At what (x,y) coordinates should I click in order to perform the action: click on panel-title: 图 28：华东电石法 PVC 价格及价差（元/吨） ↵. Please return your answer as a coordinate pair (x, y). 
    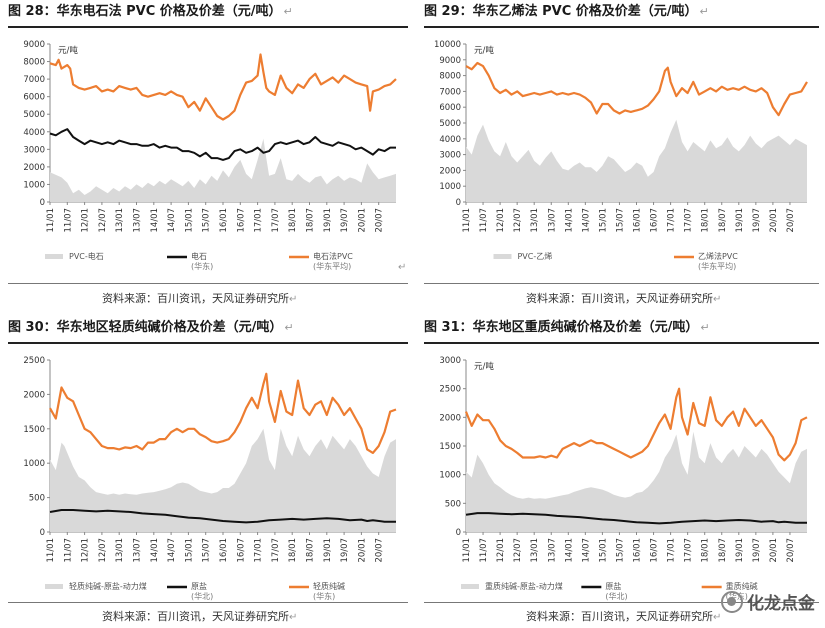
    Looking at the image, I should click on (150, 11).